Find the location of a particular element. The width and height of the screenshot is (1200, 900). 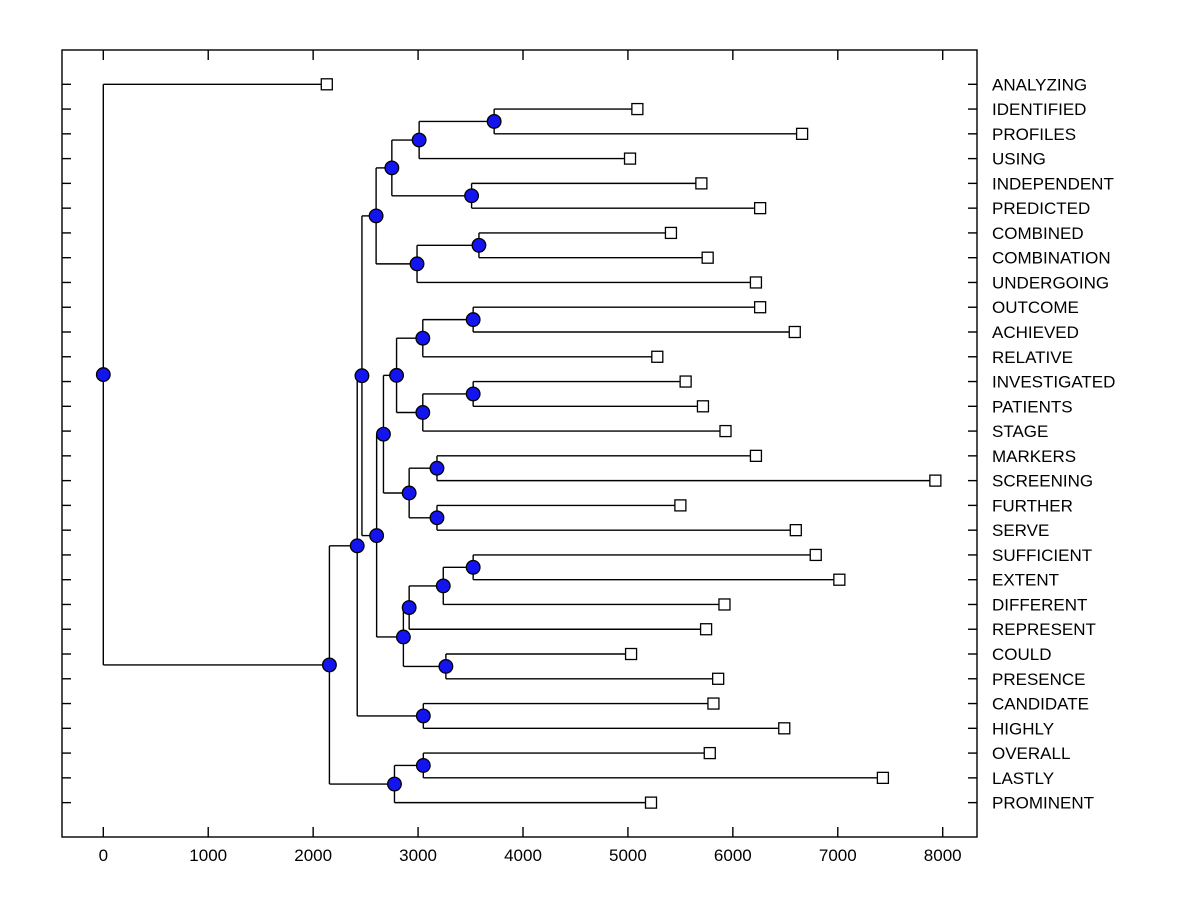

x-axis-tick-label: 0 is located at coordinates (103, 855).